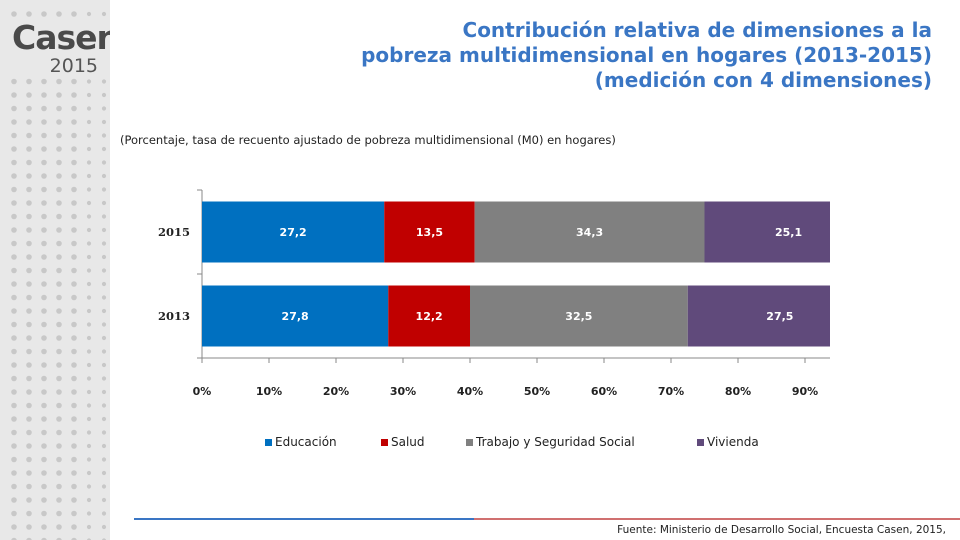  What do you see at coordinates (717, 519) in the screenshot?
I see `footer-divider-red` at bounding box center [717, 519].